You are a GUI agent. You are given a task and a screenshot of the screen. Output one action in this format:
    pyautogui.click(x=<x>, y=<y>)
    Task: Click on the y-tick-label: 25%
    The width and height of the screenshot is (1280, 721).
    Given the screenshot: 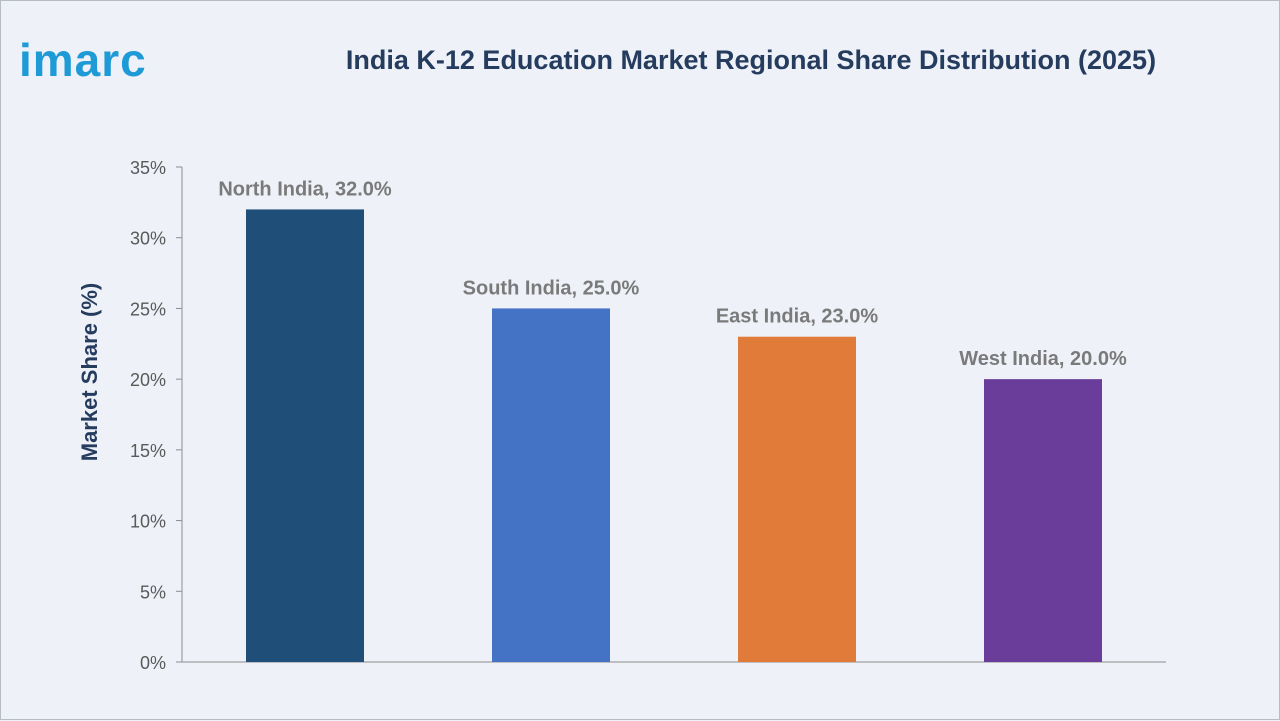 What is the action you would take?
    pyautogui.click(x=148, y=309)
    